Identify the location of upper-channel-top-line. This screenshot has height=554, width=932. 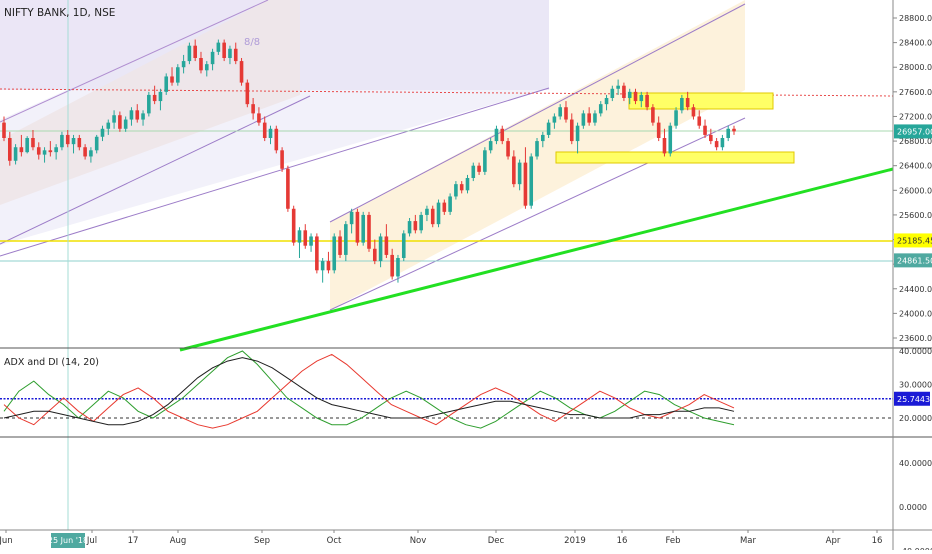
(134, 61).